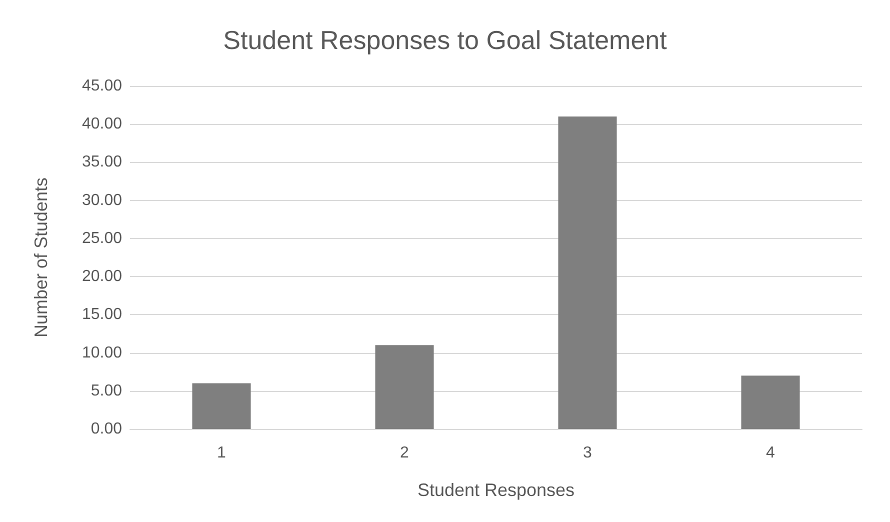  What do you see at coordinates (102, 86) in the screenshot?
I see `y-tick-label: 45.00` at bounding box center [102, 86].